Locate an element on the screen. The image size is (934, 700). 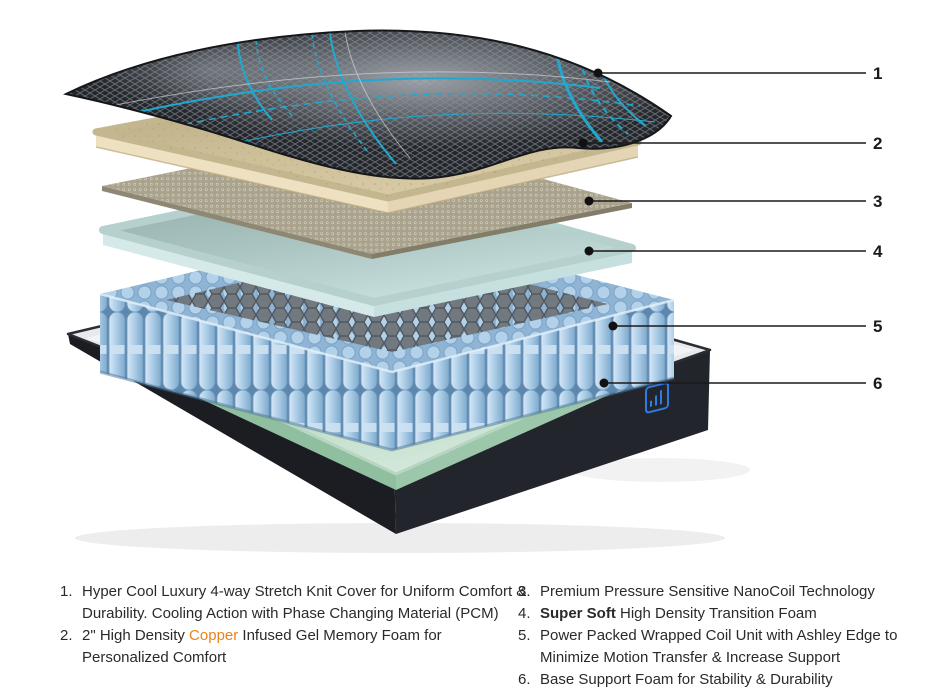
mesh-edge-left is located at coordinates (237, 222).